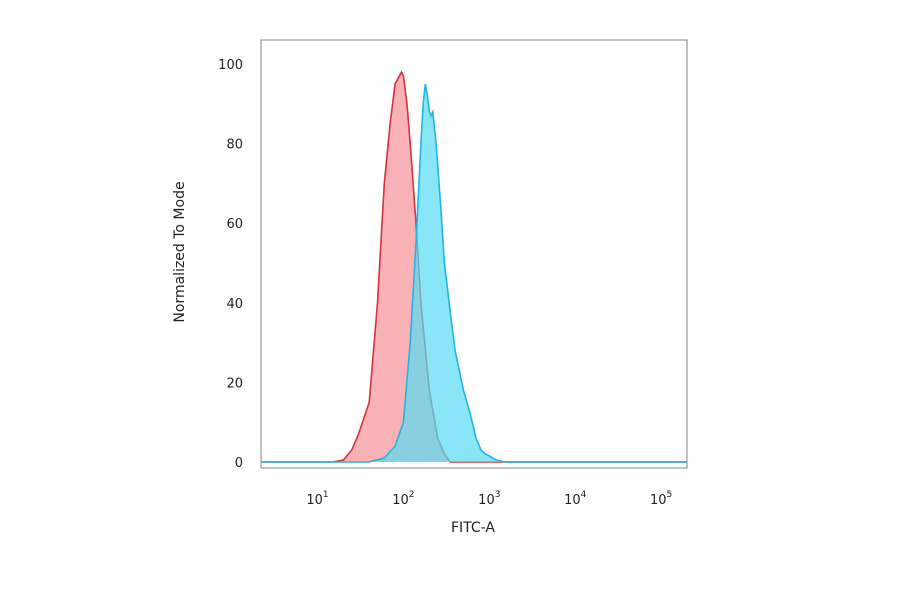 The height and width of the screenshot is (594, 900). I want to click on y-tick-label: 40, so click(234, 304).